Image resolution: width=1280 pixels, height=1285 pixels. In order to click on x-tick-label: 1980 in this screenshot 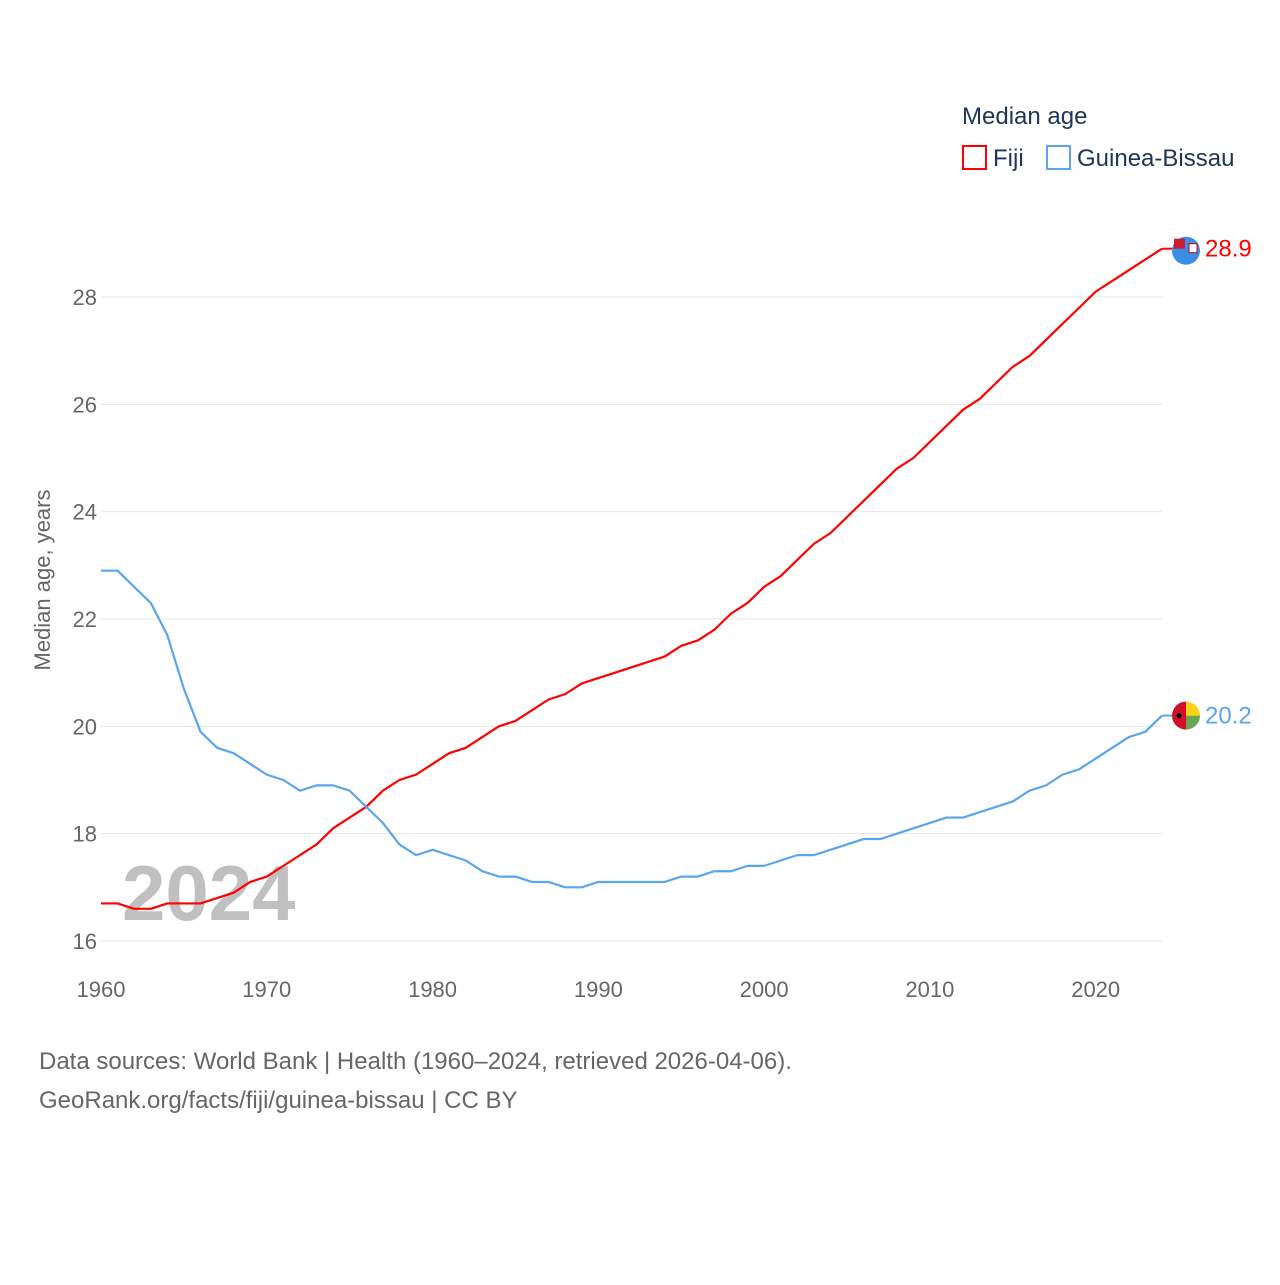, I will do `click(432, 989)`.